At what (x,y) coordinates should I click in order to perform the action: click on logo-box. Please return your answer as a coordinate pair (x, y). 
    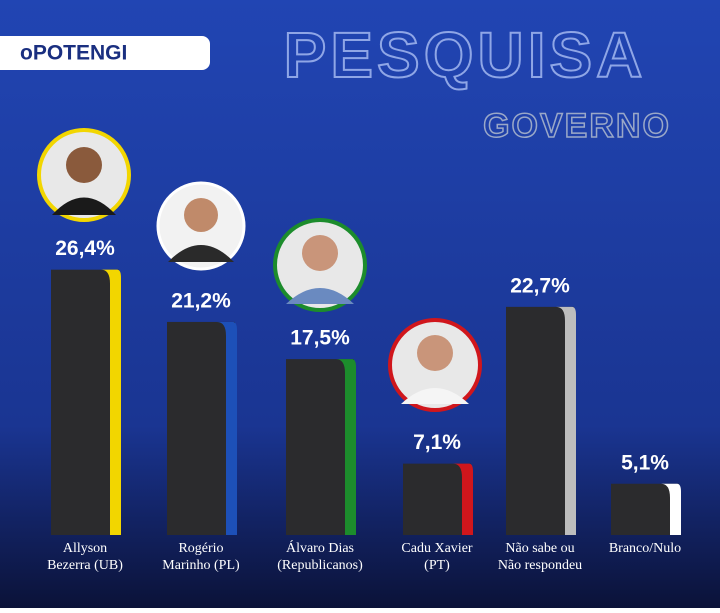
    Looking at the image, I should click on (105, 53).